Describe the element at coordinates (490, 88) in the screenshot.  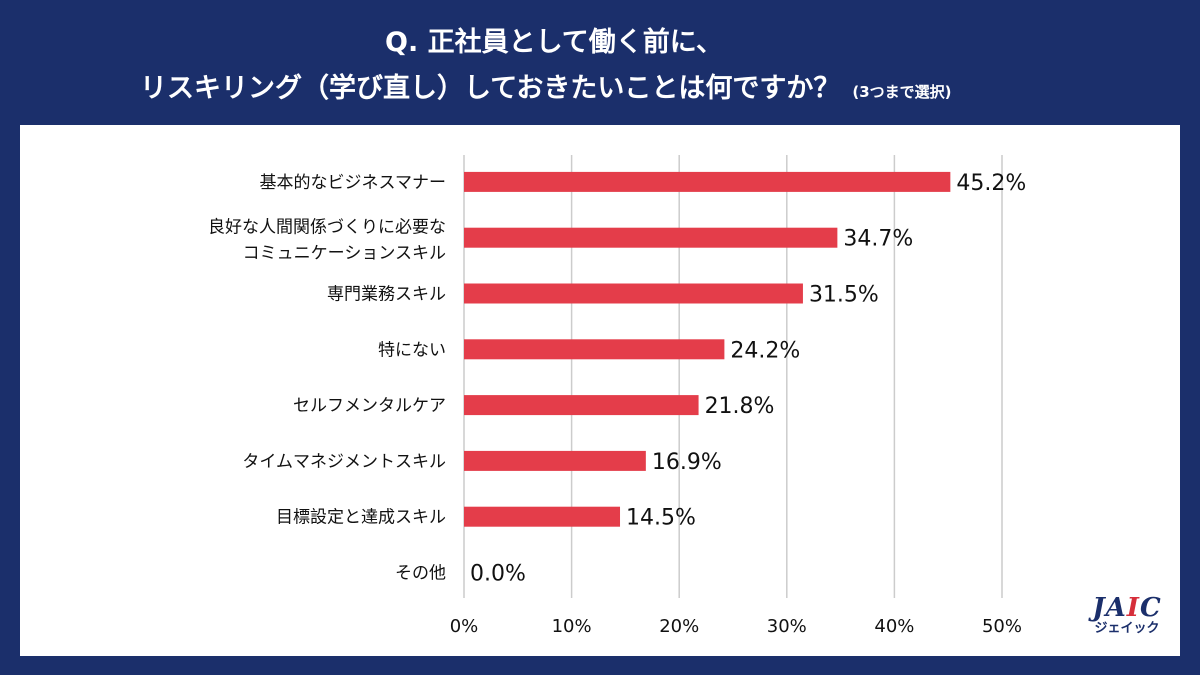
I see `chart-title-question: リスキリング（学び直し）しておきたいことは何ですか？` at that location.